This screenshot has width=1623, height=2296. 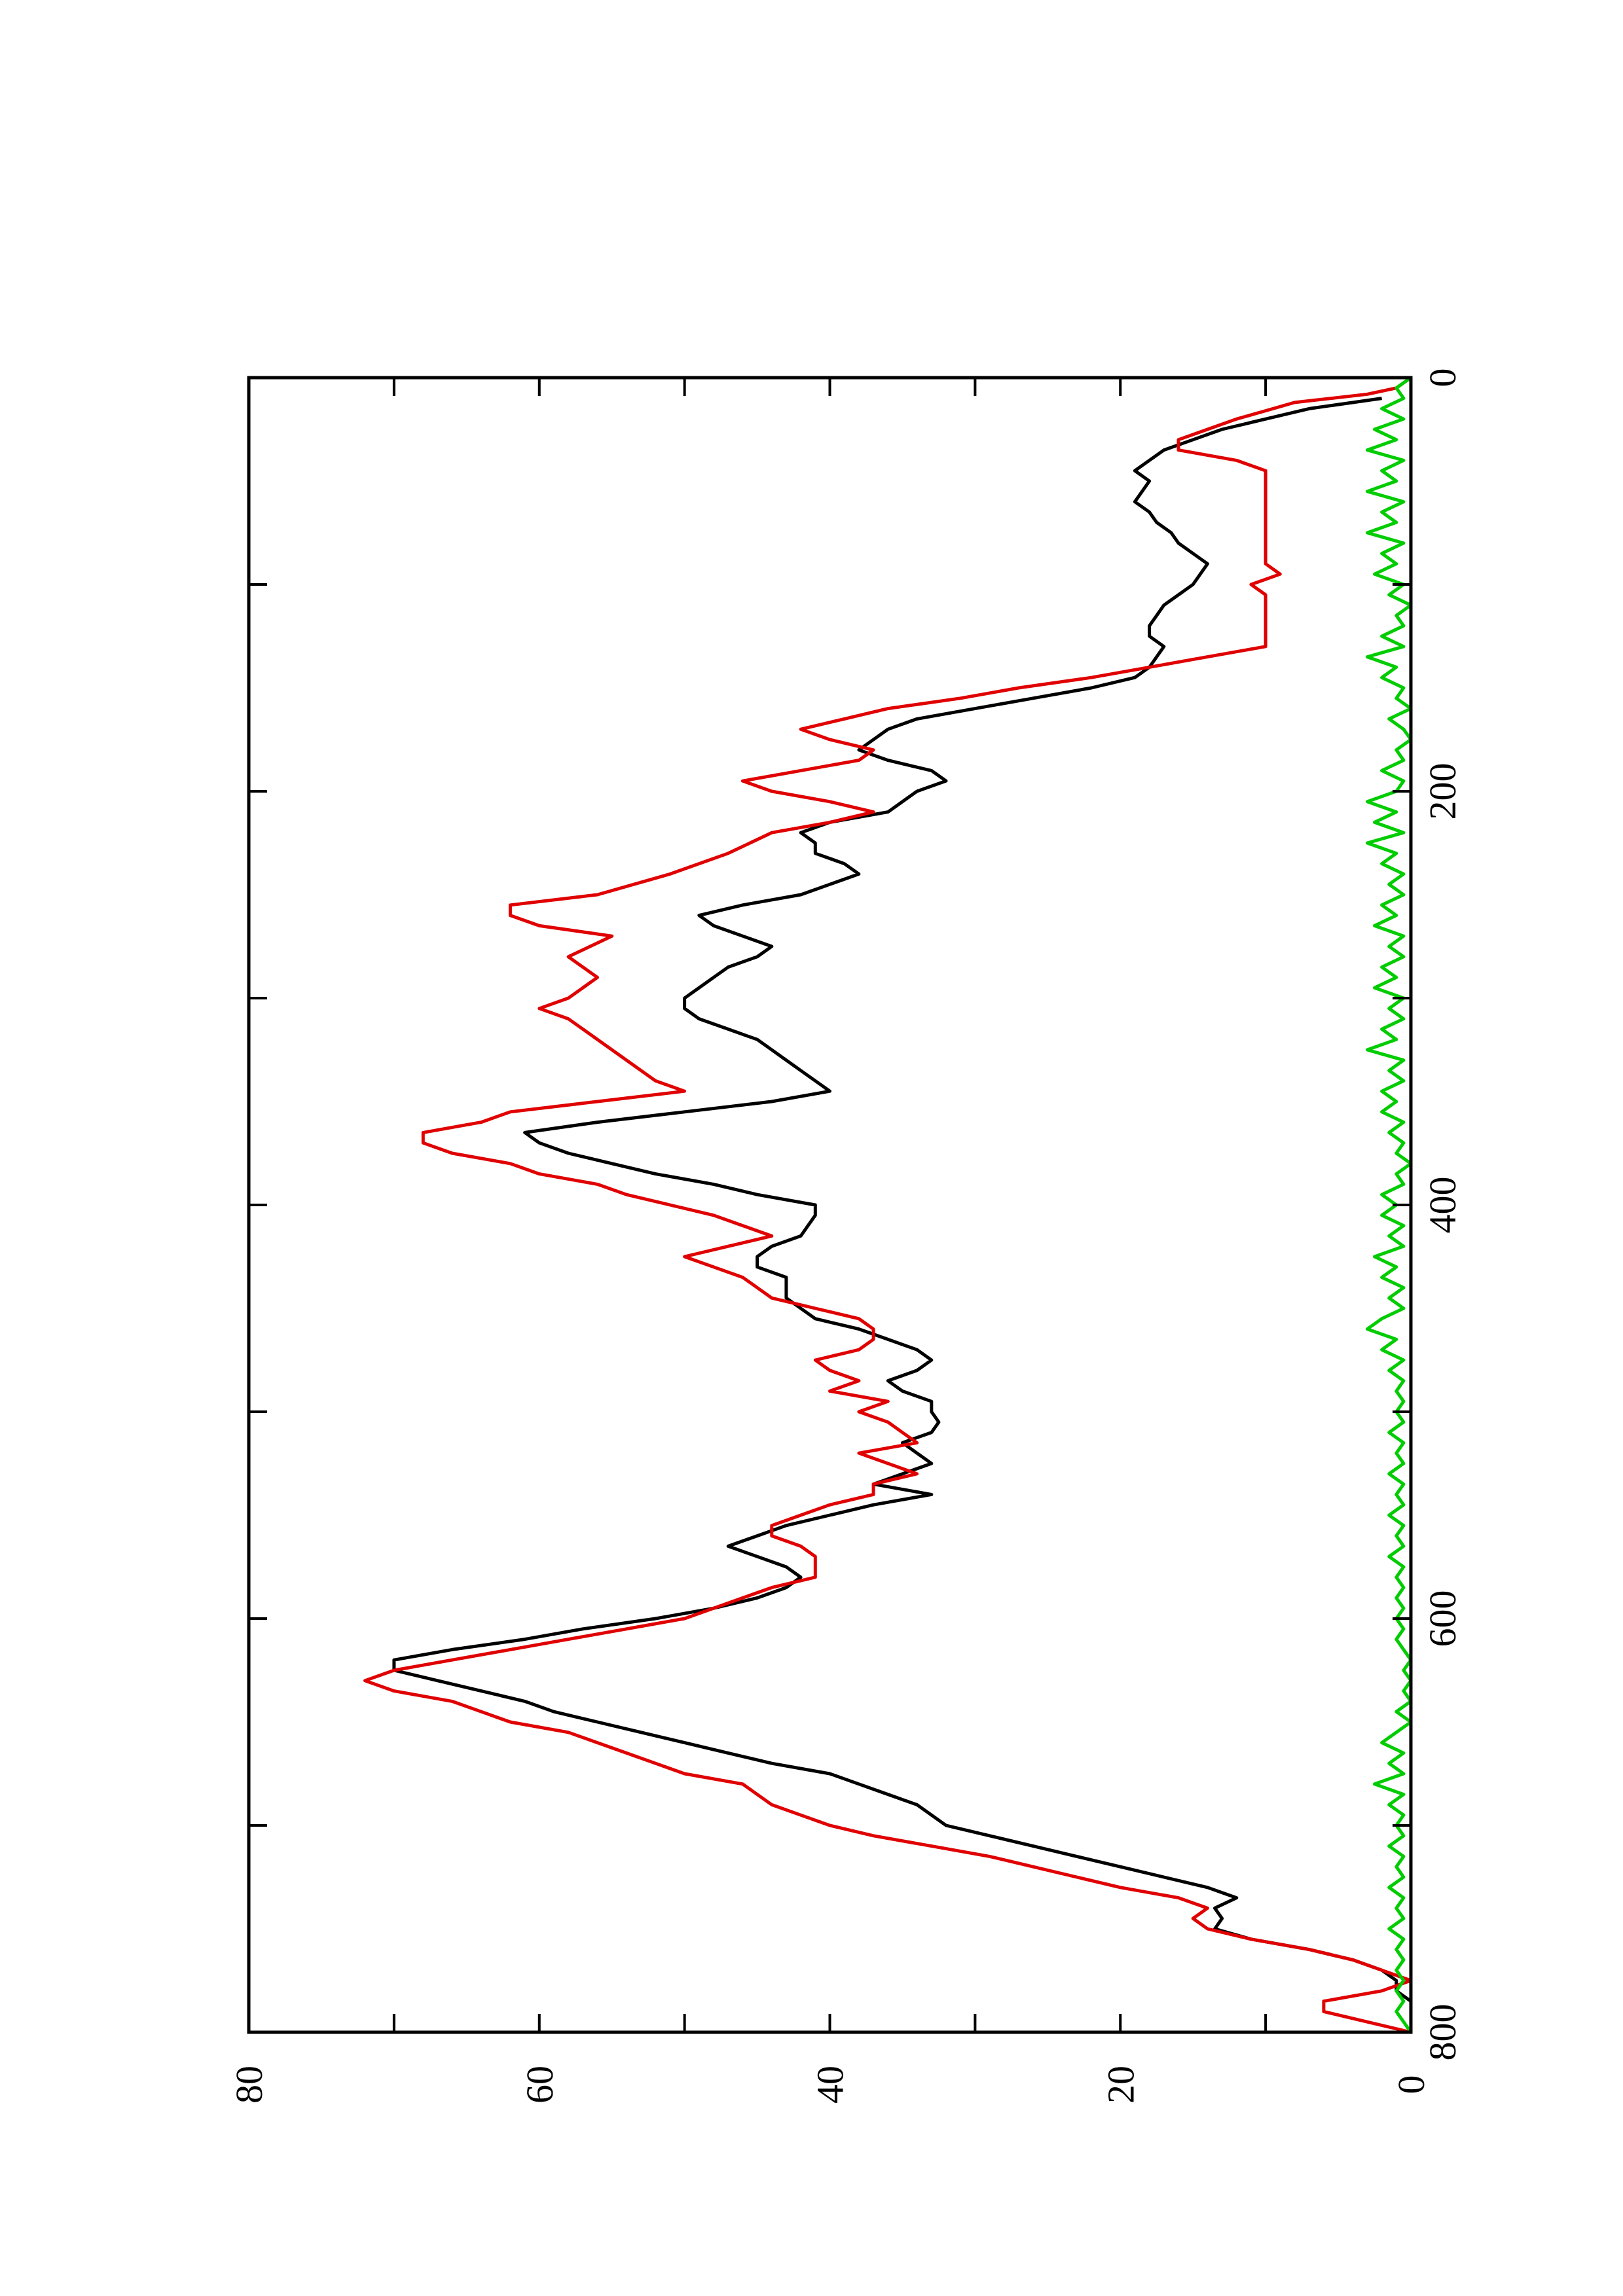 I want to click on y-tick-label: 60, so click(x=540, y=2085).